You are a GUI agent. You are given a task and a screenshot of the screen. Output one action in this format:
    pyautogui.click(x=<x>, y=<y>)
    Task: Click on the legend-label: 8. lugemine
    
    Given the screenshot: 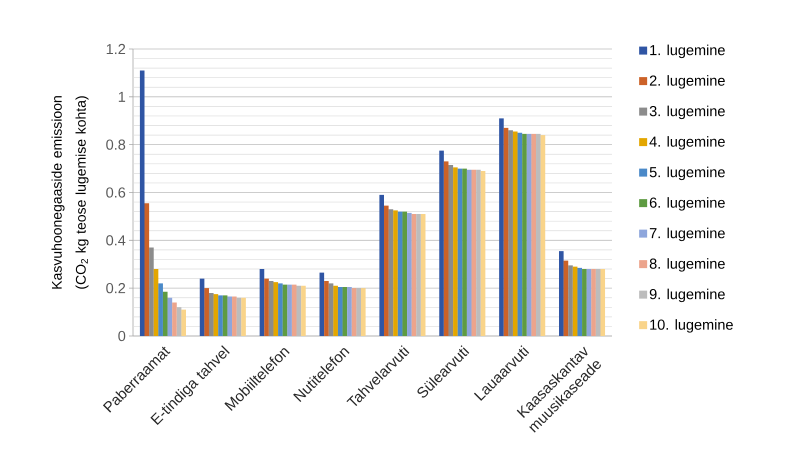 What is the action you would take?
    pyautogui.click(x=687, y=265)
    